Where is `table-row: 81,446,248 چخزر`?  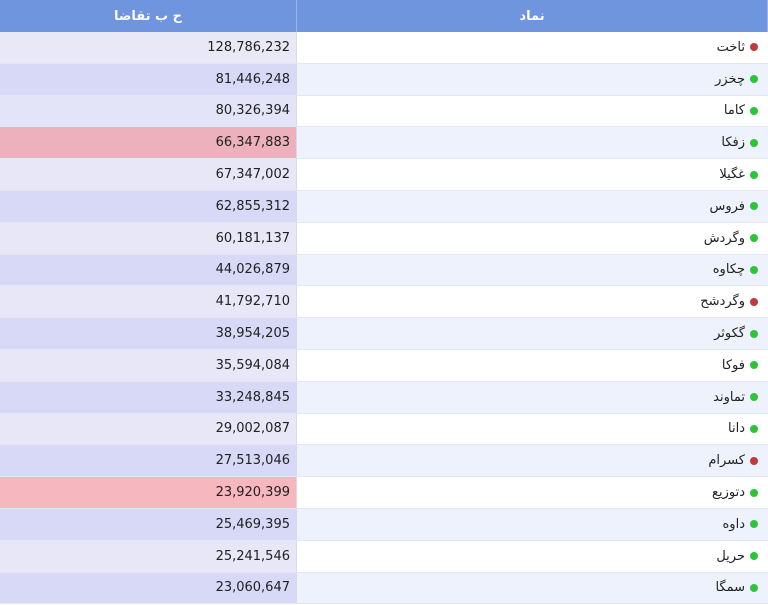
table-row: 81,446,248 چخزر is located at coordinates (384, 79).